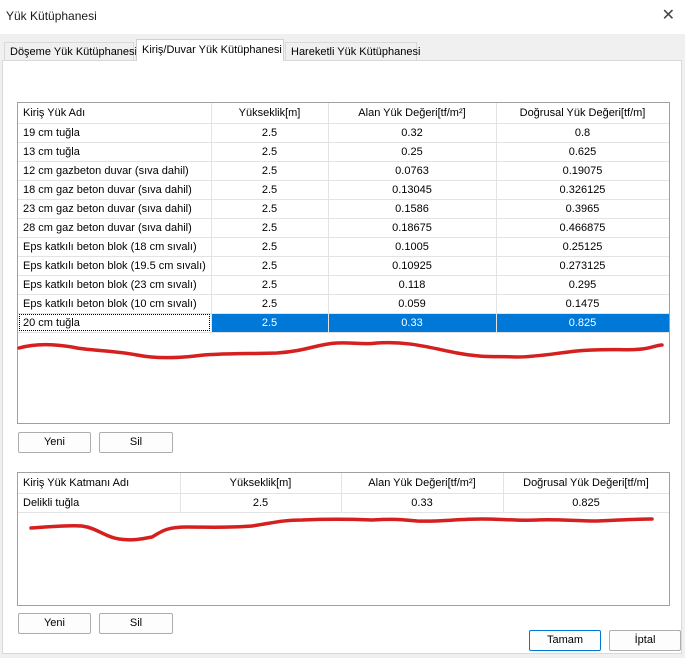 This screenshot has width=685, height=658. Describe the element at coordinates (412, 209) in the screenshot. I see `cell-area-load: 0.1586` at that location.